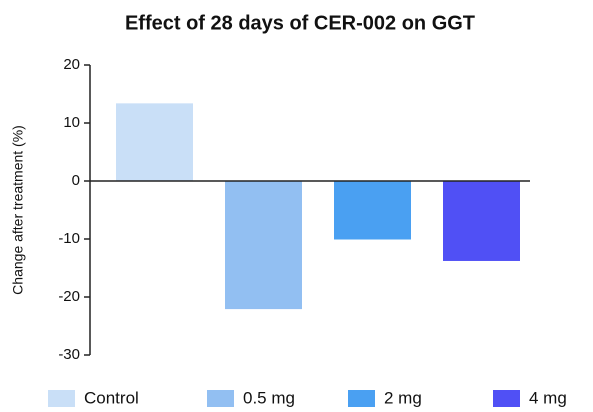 Image resolution: width=593 pixels, height=412 pixels. What do you see at coordinates (76, 180) in the screenshot?
I see `y-tick-label: 0` at bounding box center [76, 180].